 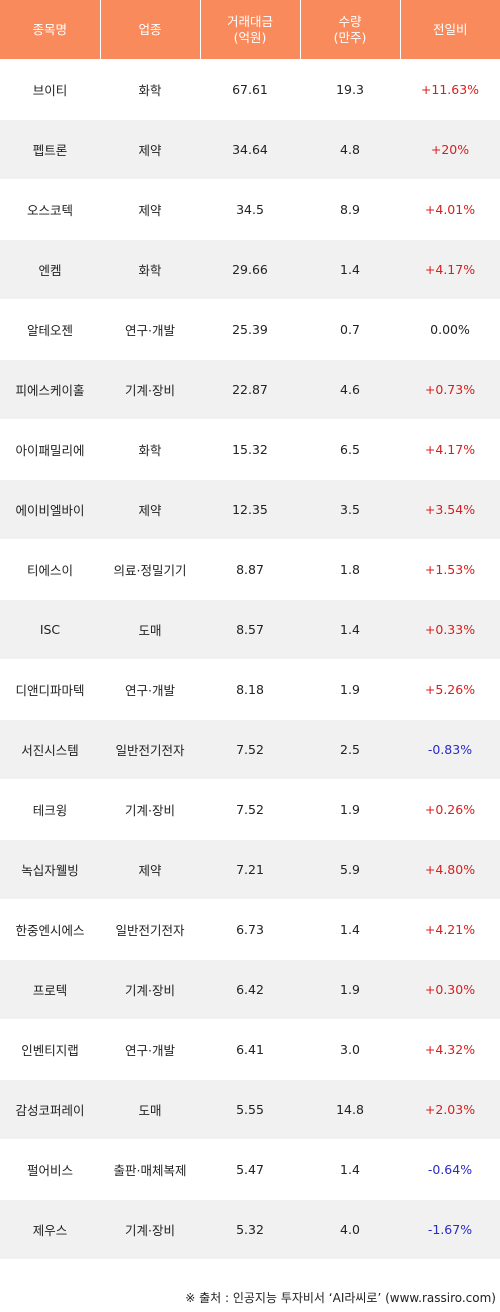 What do you see at coordinates (350, 21) in the screenshot?
I see `header-volume-line1: 수량` at bounding box center [350, 21].